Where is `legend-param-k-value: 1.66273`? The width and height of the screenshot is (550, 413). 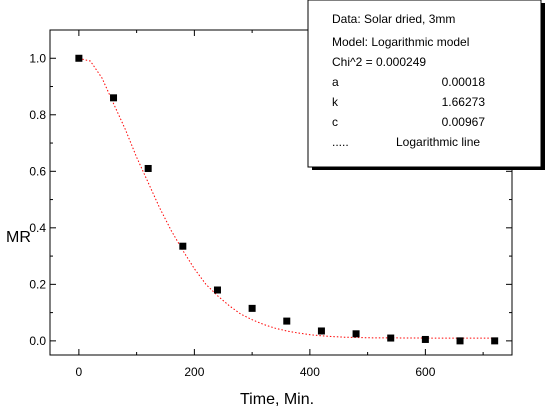 legend-param-k-value: 1.66273 is located at coordinates (464, 102).